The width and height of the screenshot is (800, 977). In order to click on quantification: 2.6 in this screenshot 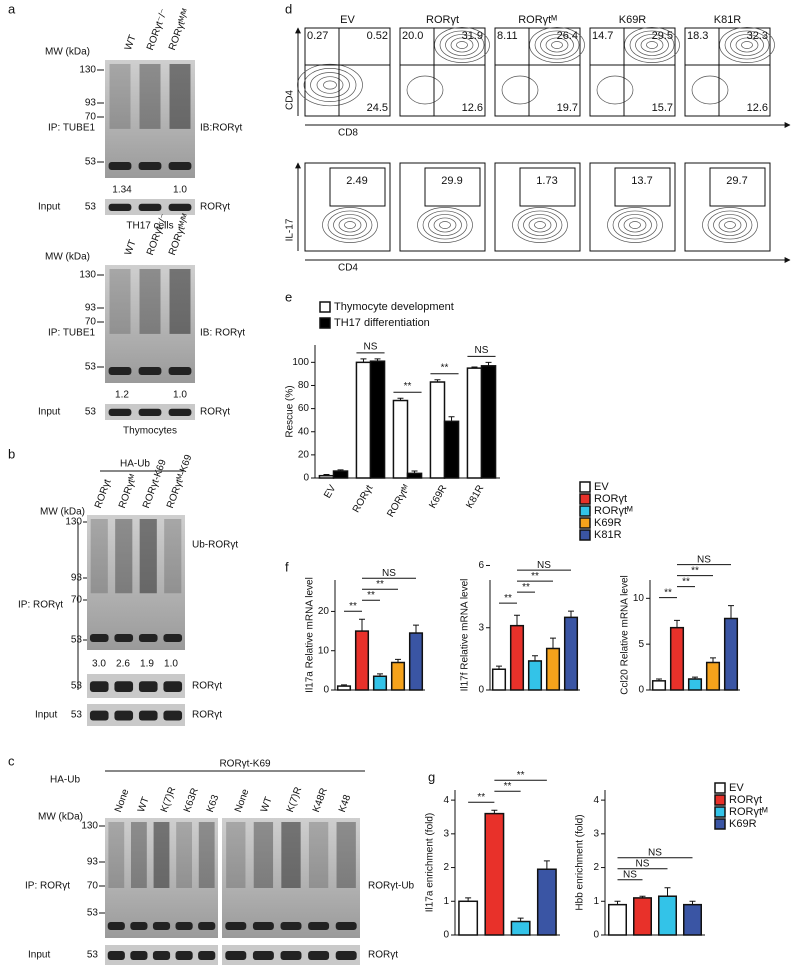, I will do `click(123, 664)`.